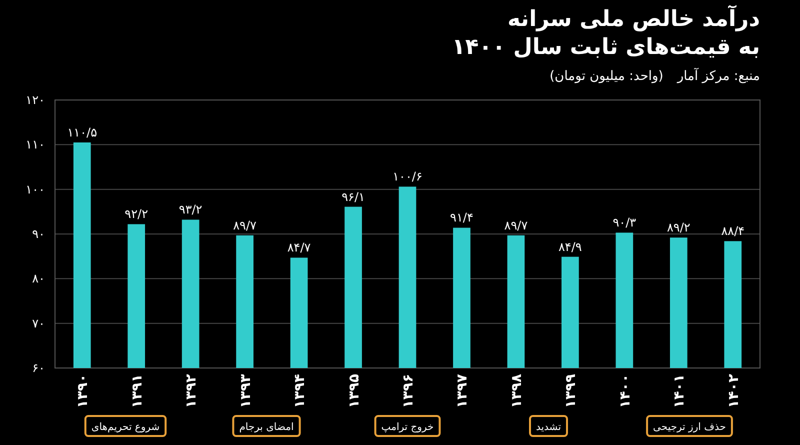 This screenshot has height=445, width=800. What do you see at coordinates (125, 426) in the screenshot?
I see `note-box: شروع تحریم‌های` at bounding box center [125, 426].